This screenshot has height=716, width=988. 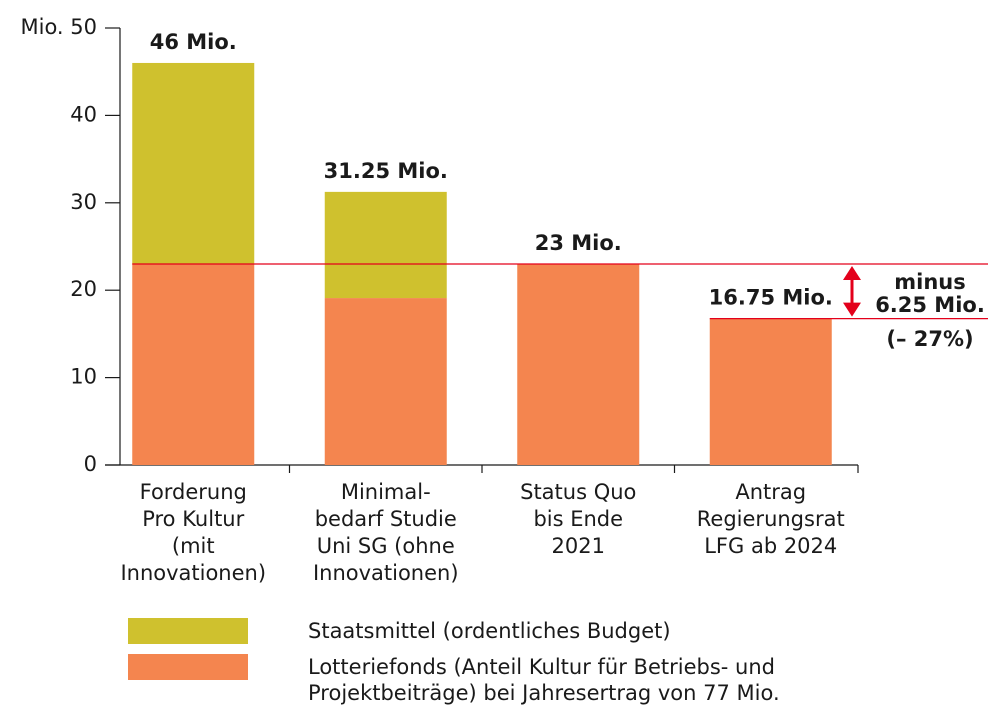 What do you see at coordinates (83, 289) in the screenshot?
I see `y-tick-label: 20` at bounding box center [83, 289].